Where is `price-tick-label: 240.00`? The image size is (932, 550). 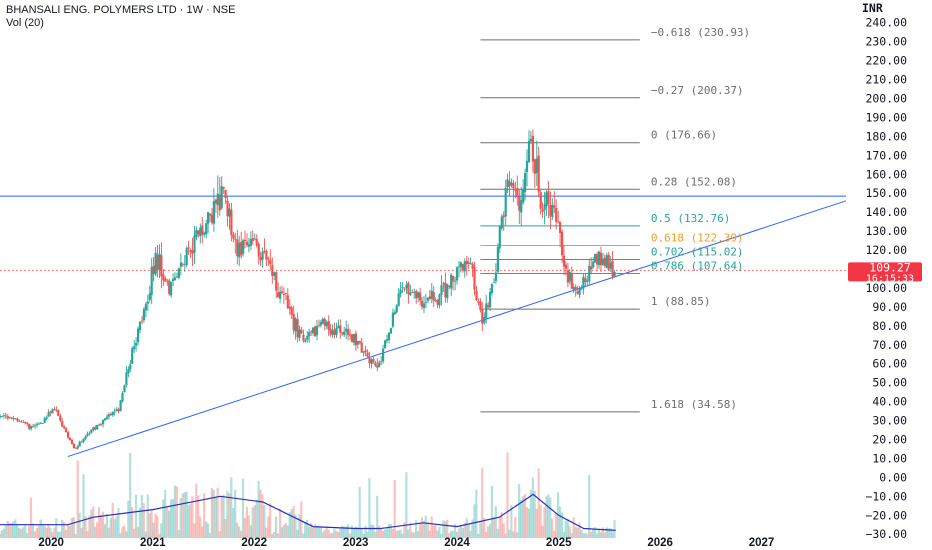
price-tick-label: 240.00 is located at coordinates (886, 23).